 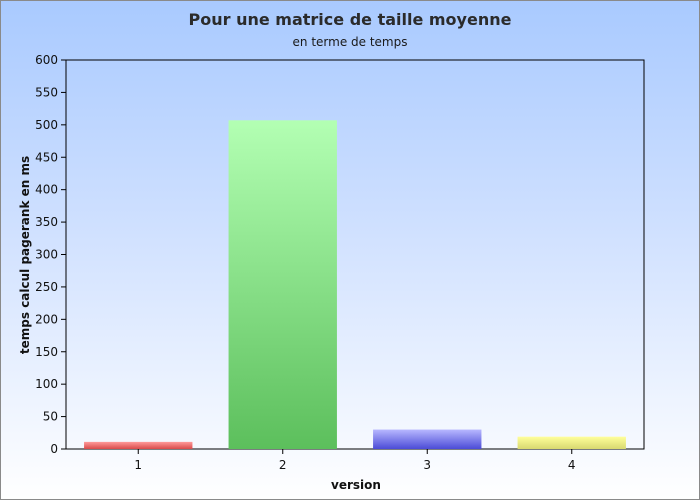 I want to click on y-tick-label: 350, so click(x=46, y=222).